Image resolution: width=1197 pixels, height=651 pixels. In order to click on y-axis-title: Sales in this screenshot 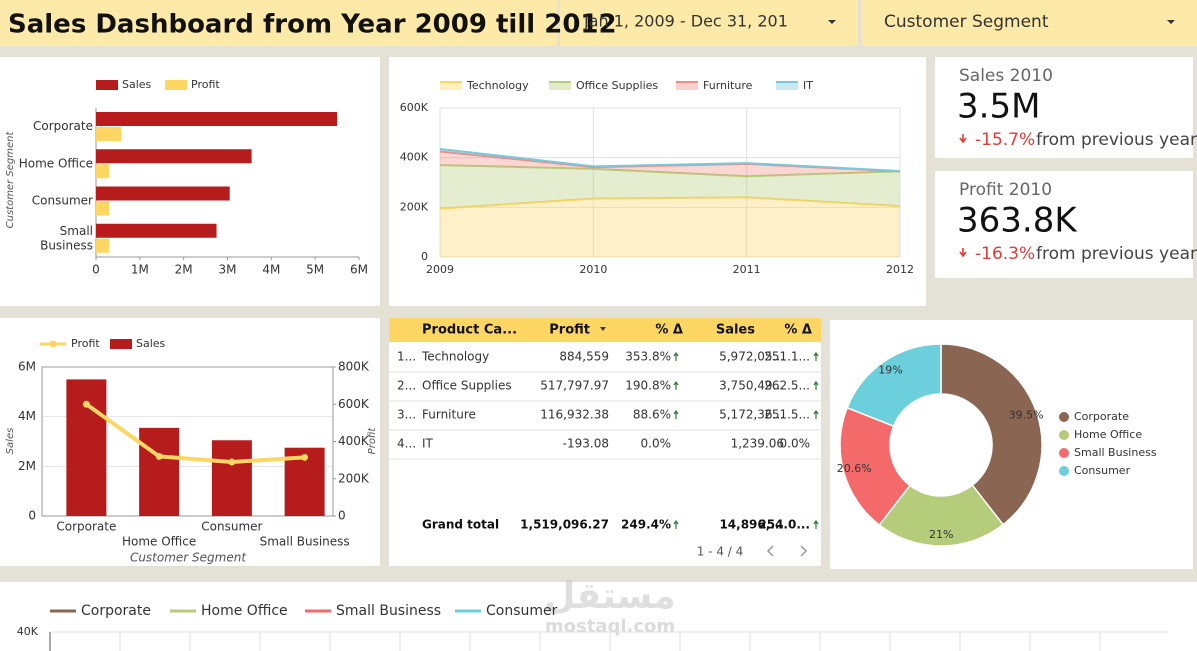, I will do `click(10, 441)`.